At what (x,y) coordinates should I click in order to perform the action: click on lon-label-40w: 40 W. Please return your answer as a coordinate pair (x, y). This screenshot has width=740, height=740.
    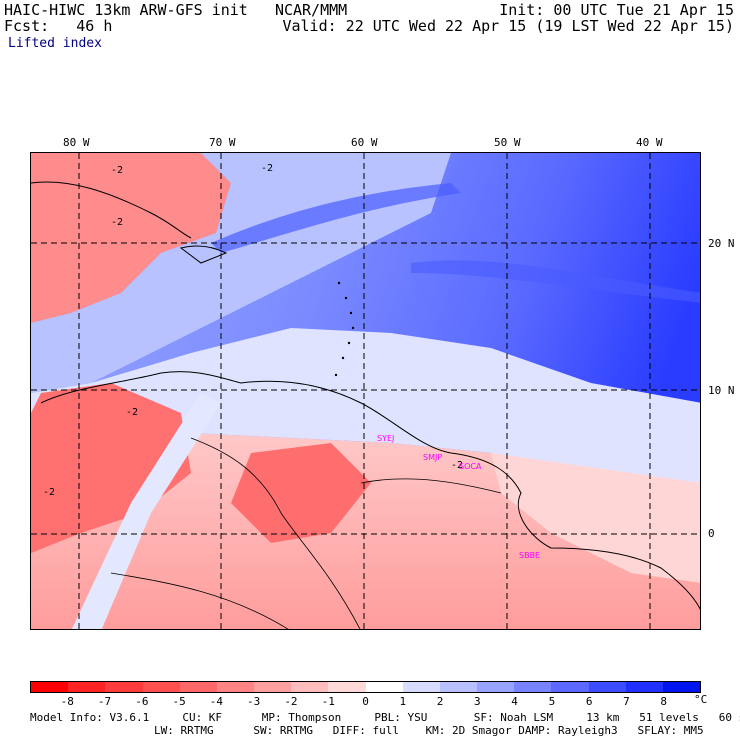
    Looking at the image, I should click on (649, 142).